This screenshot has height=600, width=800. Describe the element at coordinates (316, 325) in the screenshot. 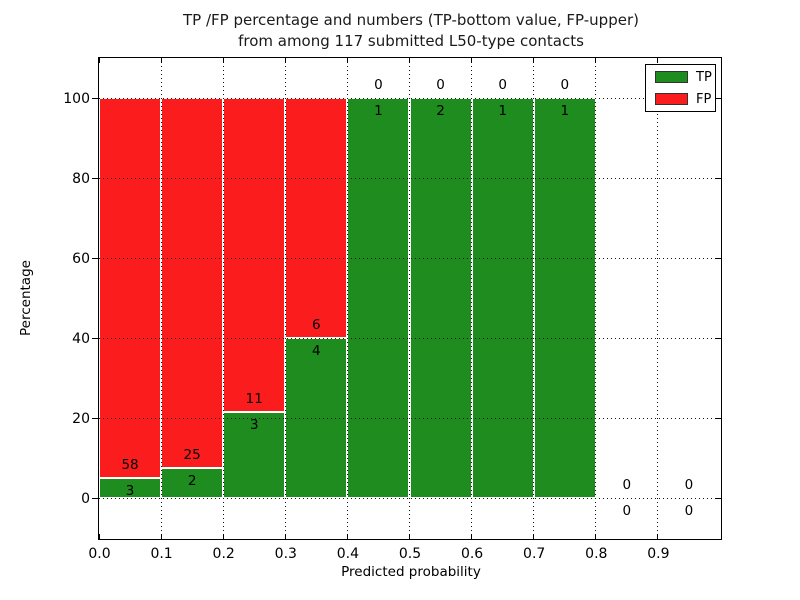

I see `fp-count-label: 6` at that location.